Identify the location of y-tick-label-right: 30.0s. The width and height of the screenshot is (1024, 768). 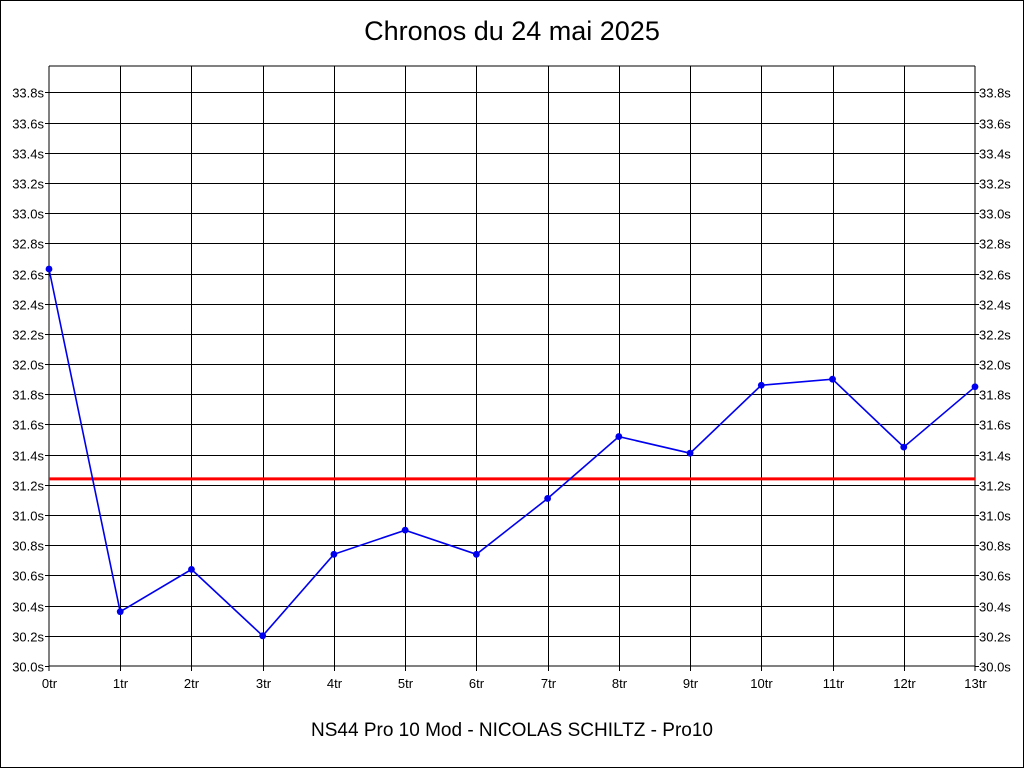
(995, 667).